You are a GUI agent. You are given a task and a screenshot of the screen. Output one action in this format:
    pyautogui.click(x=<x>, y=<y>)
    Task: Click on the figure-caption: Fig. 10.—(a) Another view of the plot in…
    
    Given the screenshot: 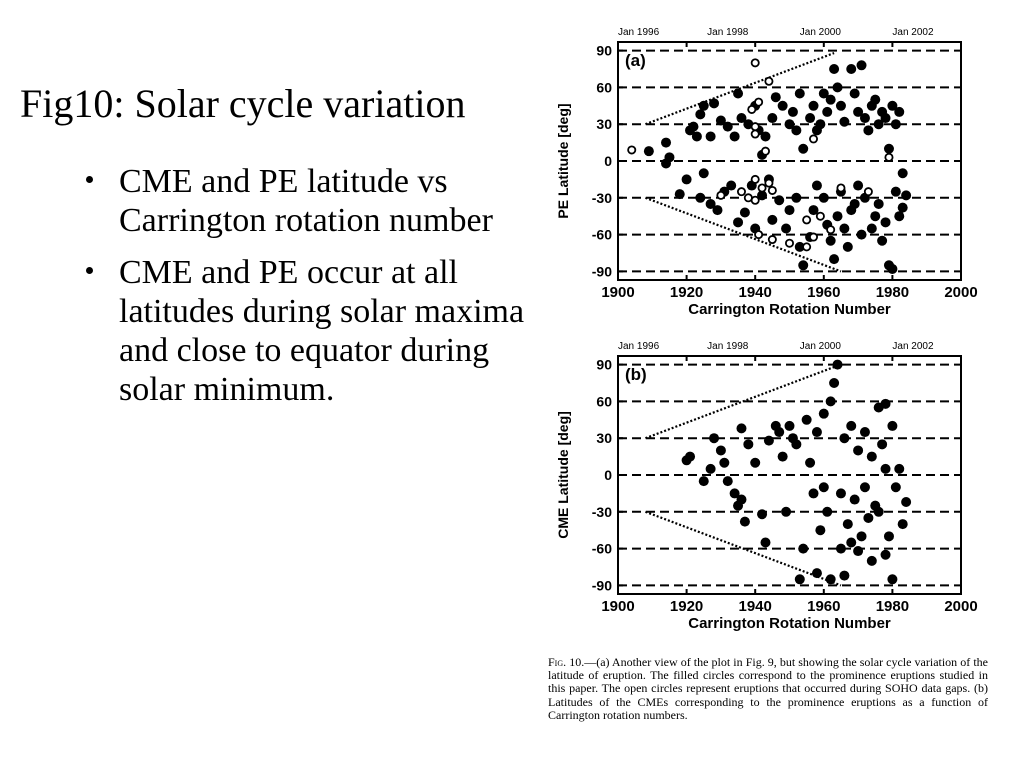 What is the action you would take?
    pyautogui.click(x=768, y=705)
    